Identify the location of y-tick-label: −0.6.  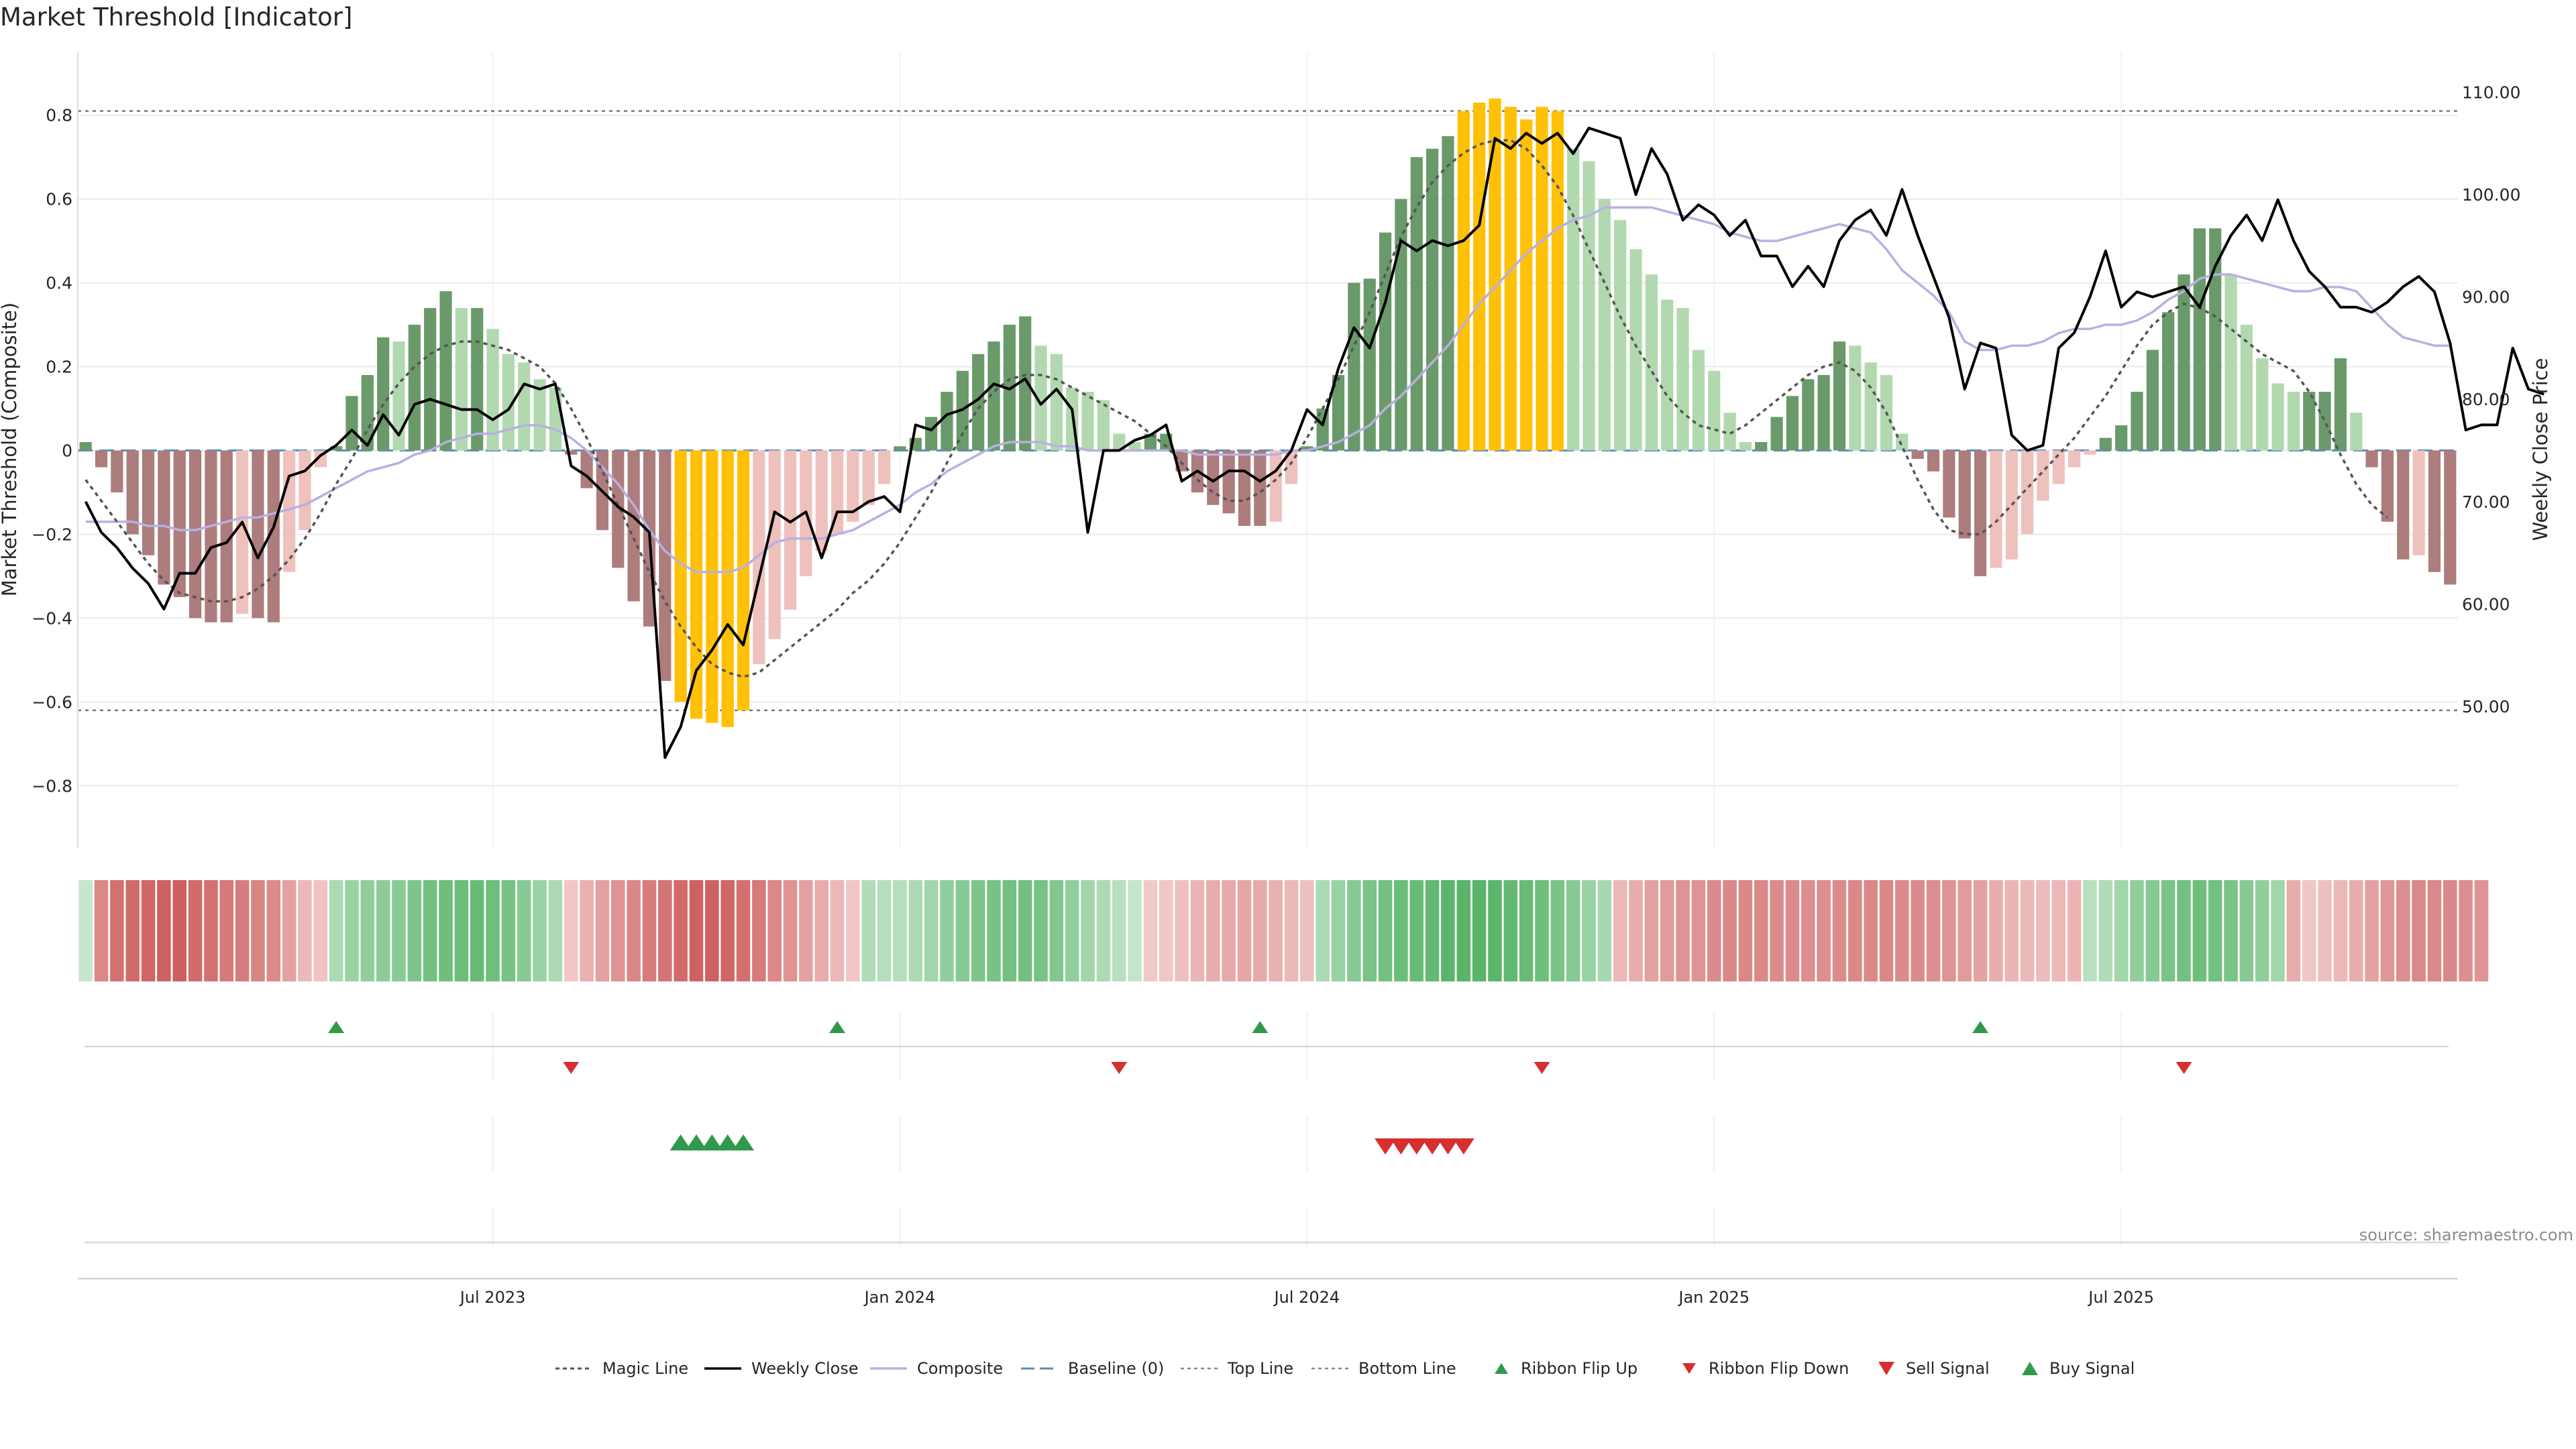
(52, 702).